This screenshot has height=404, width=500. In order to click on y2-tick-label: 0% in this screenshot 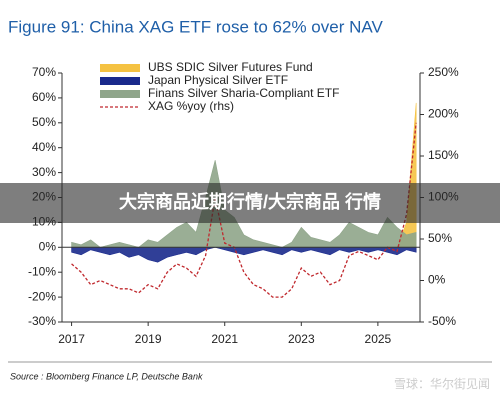, I will do `click(437, 280)`.